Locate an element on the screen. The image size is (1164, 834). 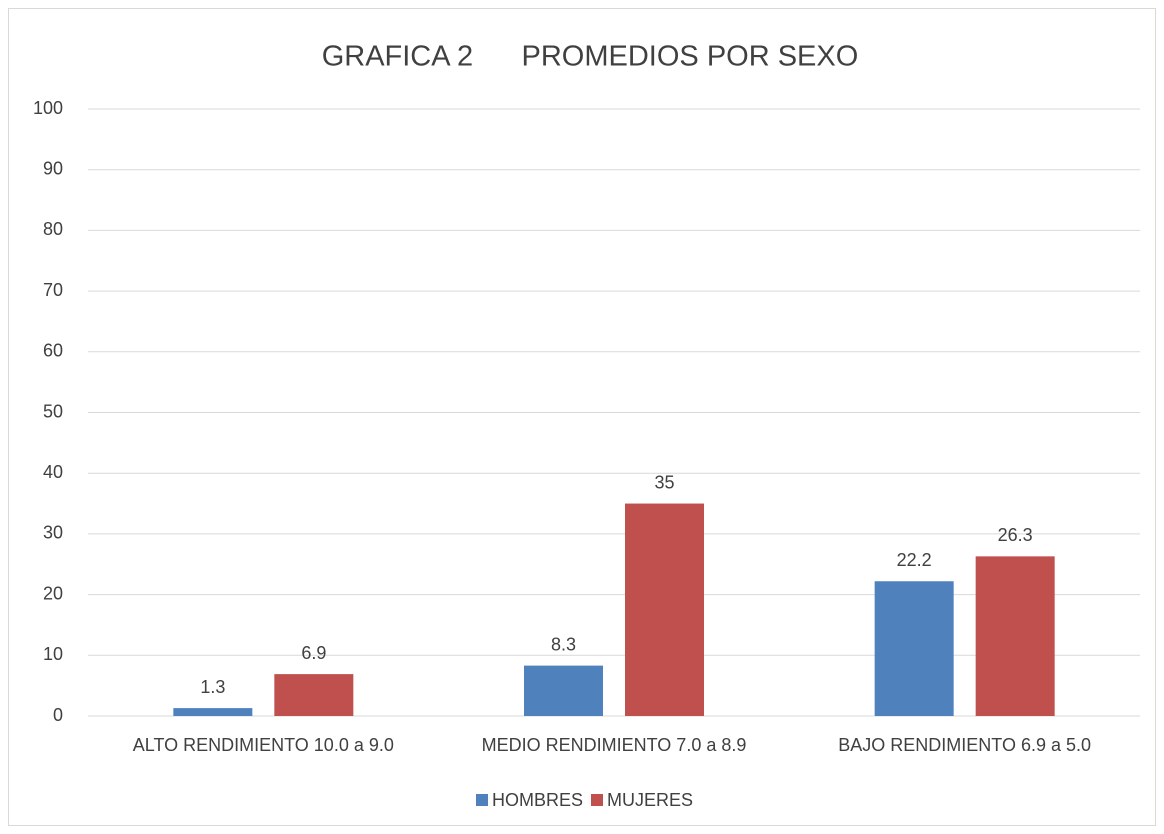
y-tick-label: 70 is located at coordinates (53, 290).